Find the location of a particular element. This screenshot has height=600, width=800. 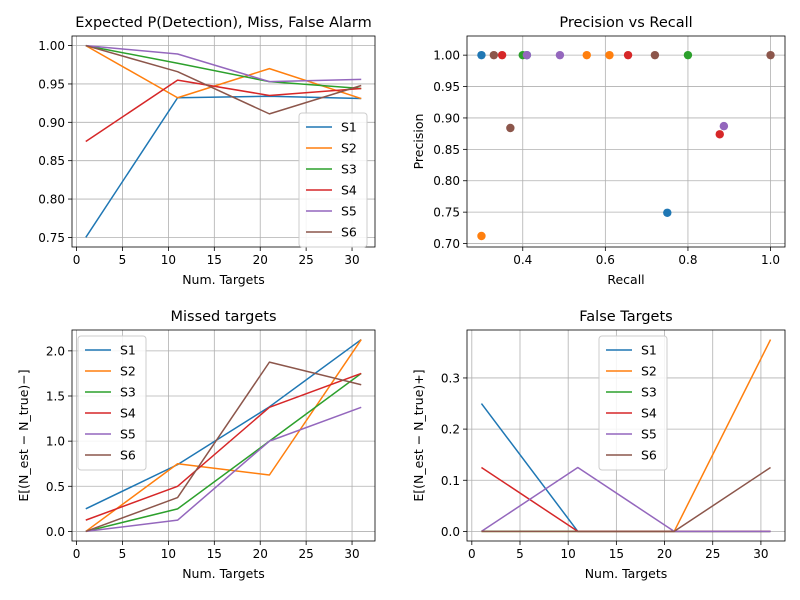

x-axis-label: Recall is located at coordinates (625, 279).